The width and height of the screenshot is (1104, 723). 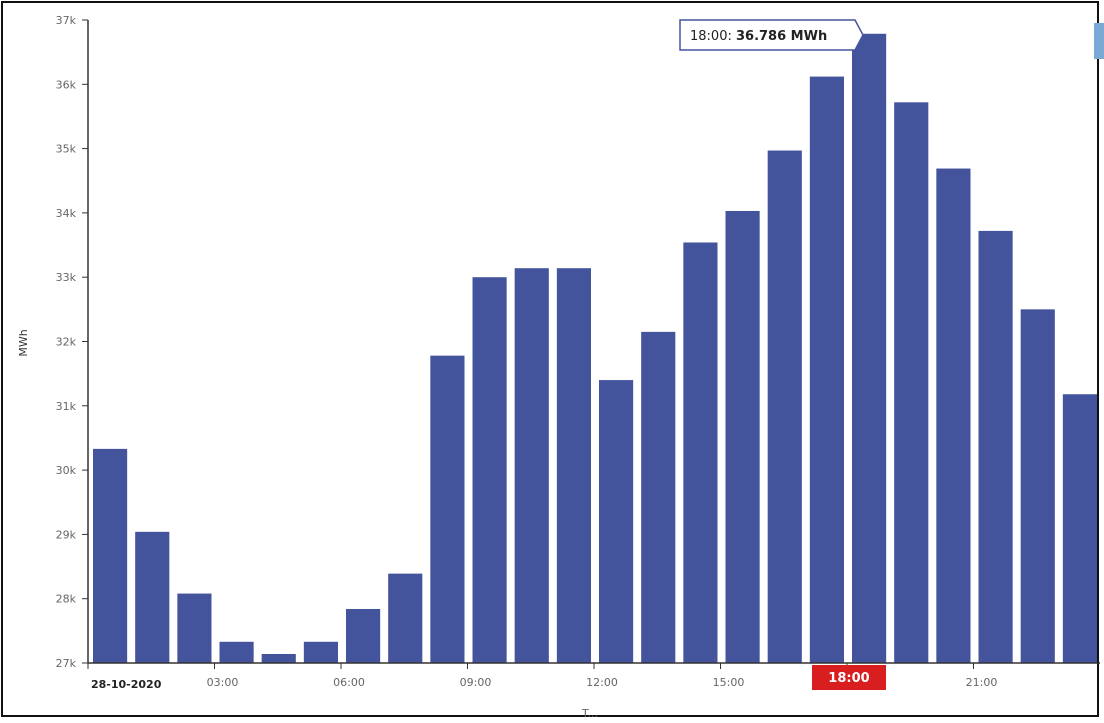 I want to click on y-tick-label: 28k, so click(x=66, y=599).